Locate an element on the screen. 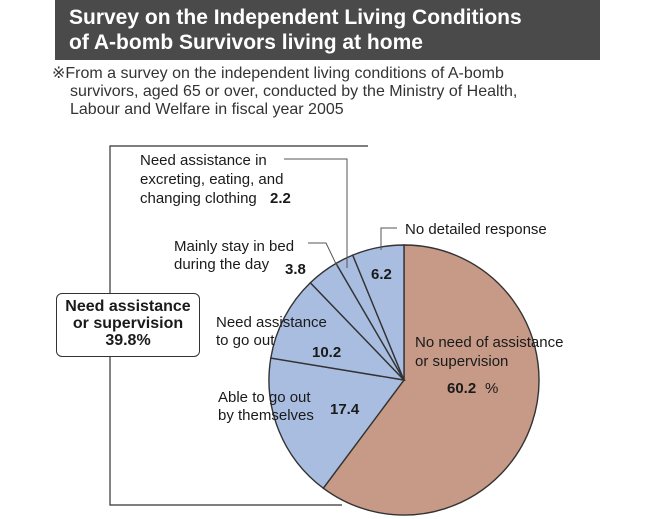  slice-value-need-assistance-to-go-out: 10.2 is located at coordinates (326, 352).